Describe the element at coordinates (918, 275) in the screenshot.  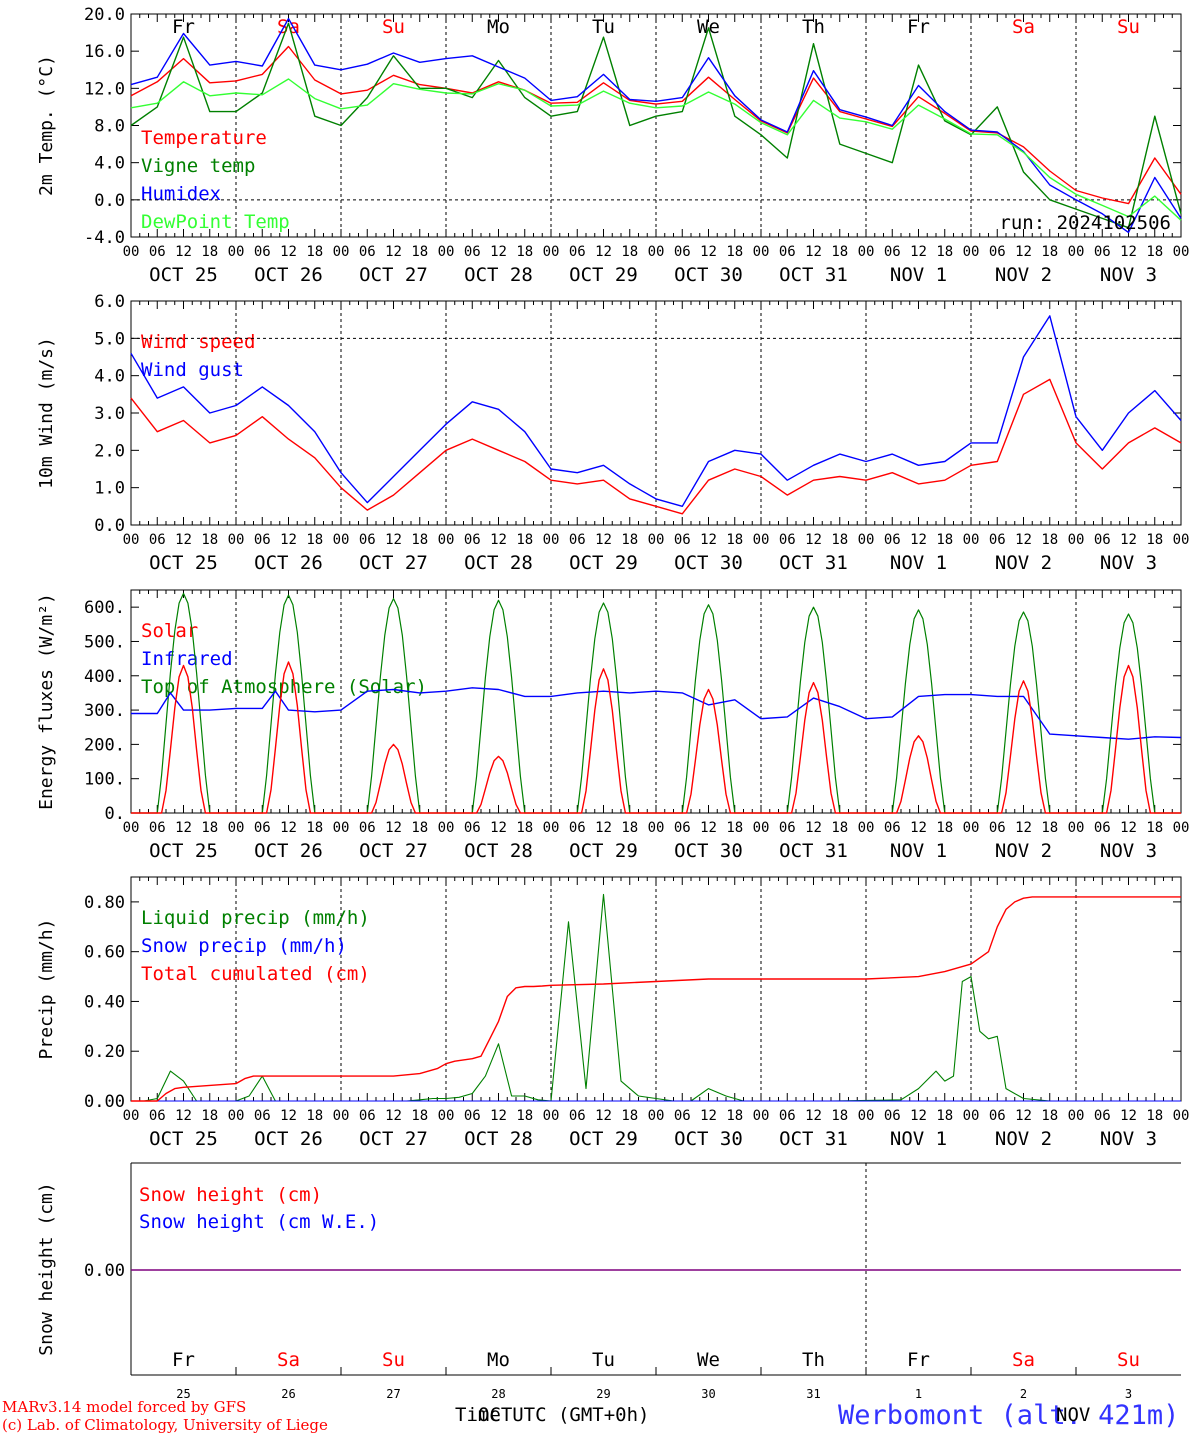
I see `date-tick-label: NOV 1` at that location.